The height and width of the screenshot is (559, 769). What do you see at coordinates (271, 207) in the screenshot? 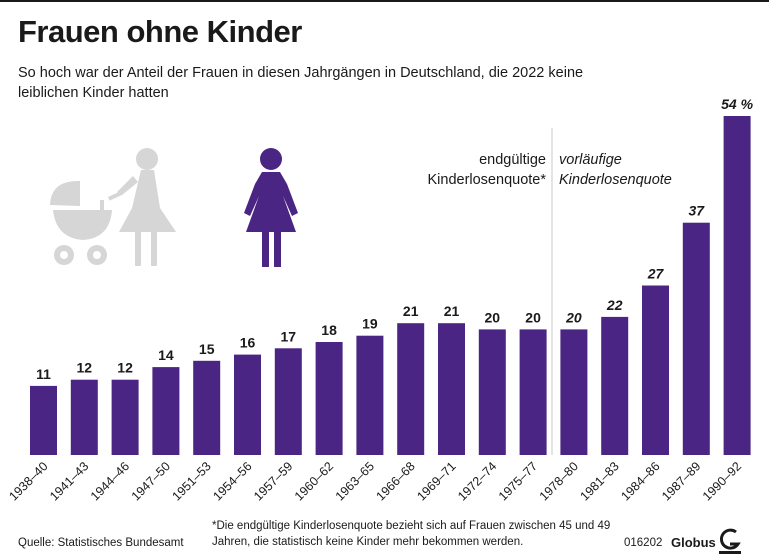
I see `woman-icon` at bounding box center [271, 207].